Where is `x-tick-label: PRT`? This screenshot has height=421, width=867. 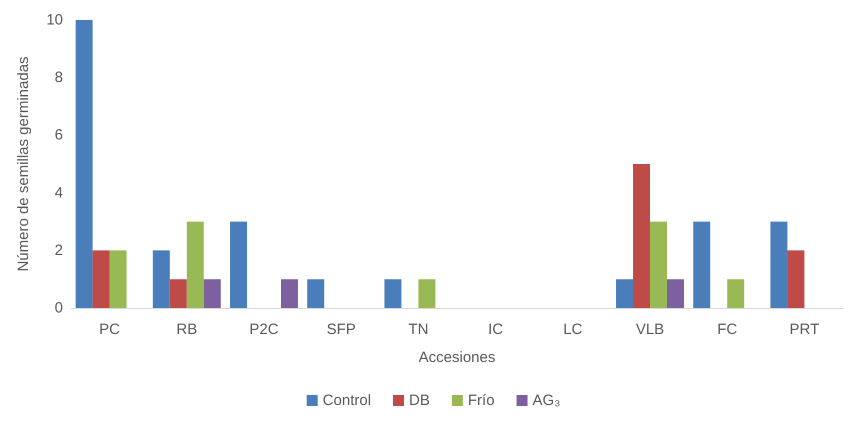 x-tick-label: PRT is located at coordinates (805, 329).